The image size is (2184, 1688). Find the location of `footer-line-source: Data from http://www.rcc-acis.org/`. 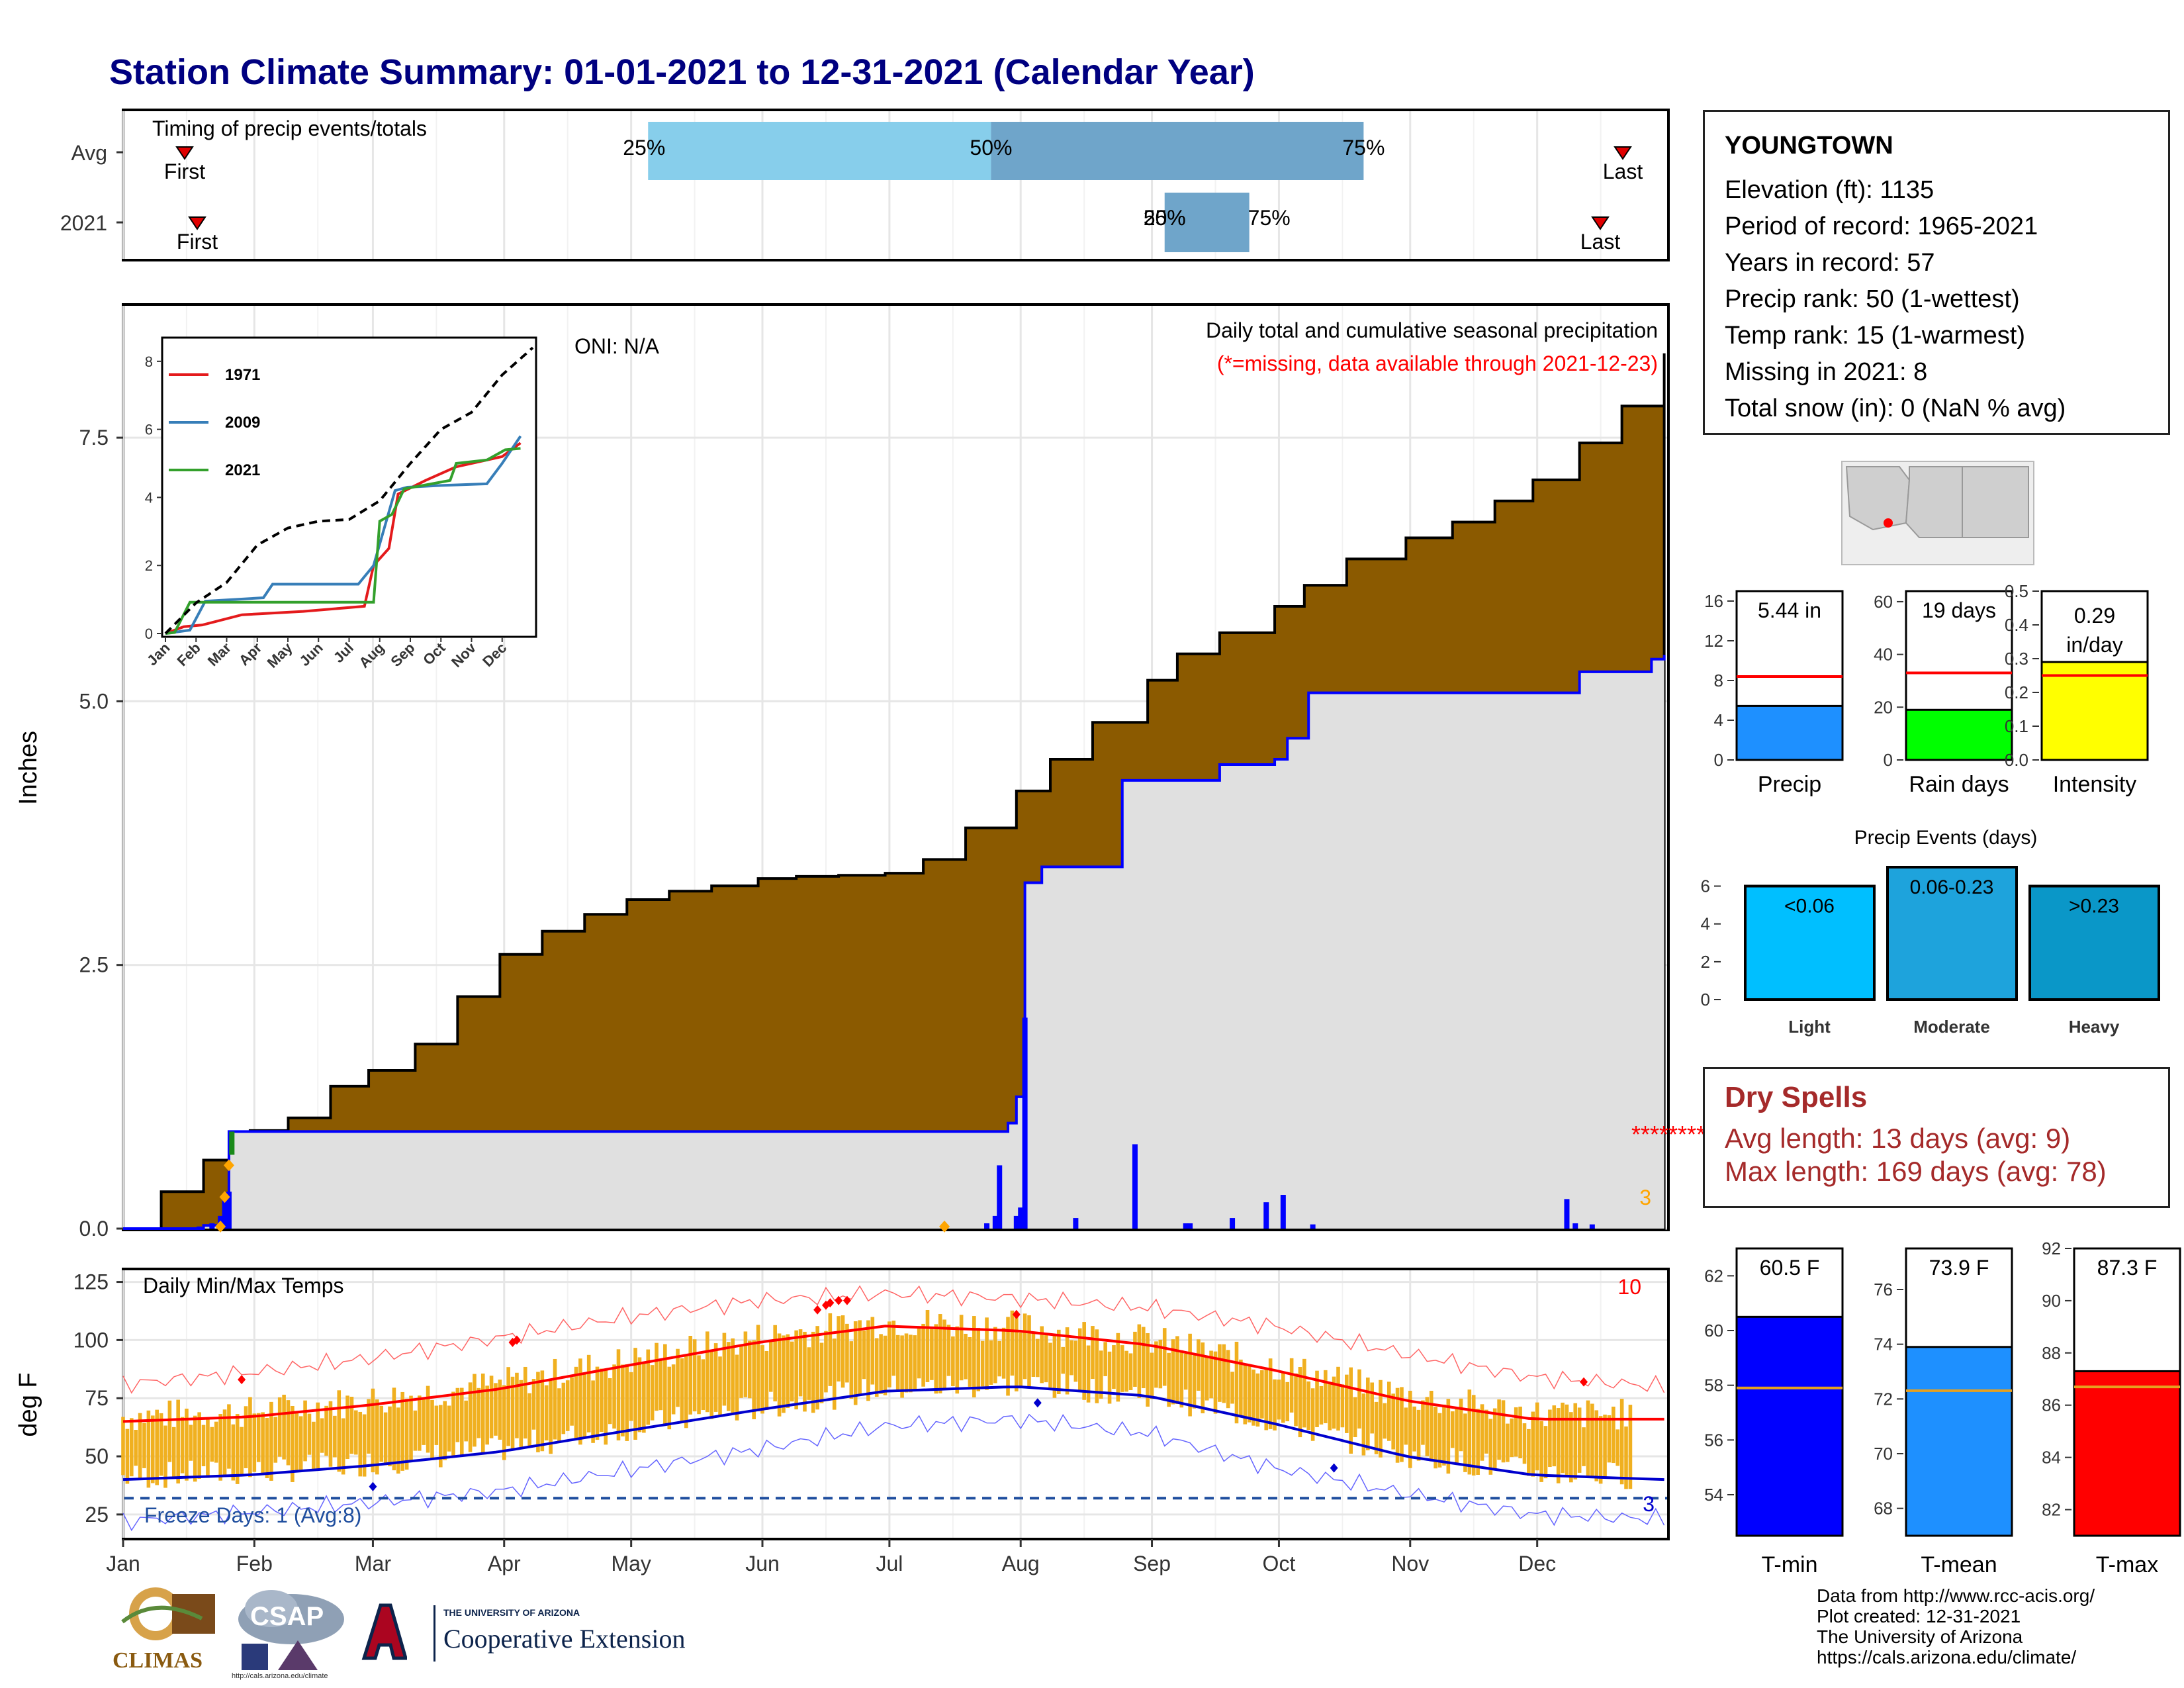

footer-line-source: Data from http://www.rcc-acis.org/ is located at coordinates (1956, 1595).